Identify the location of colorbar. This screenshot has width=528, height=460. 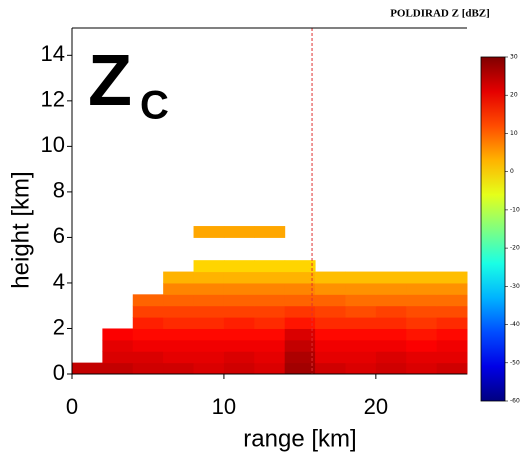
(493, 229).